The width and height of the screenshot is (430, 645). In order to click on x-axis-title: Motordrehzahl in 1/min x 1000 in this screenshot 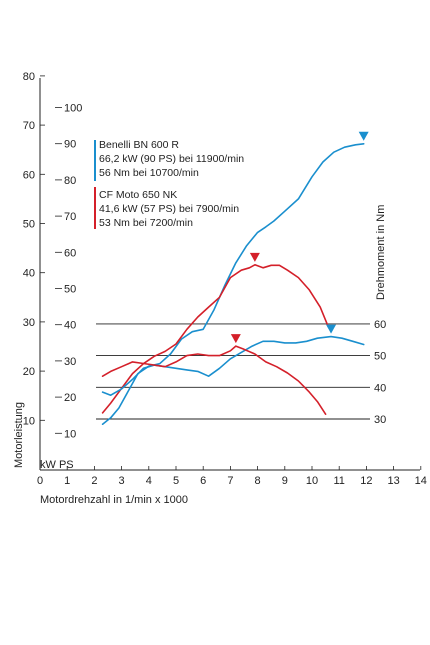, I will do `click(114, 500)`.